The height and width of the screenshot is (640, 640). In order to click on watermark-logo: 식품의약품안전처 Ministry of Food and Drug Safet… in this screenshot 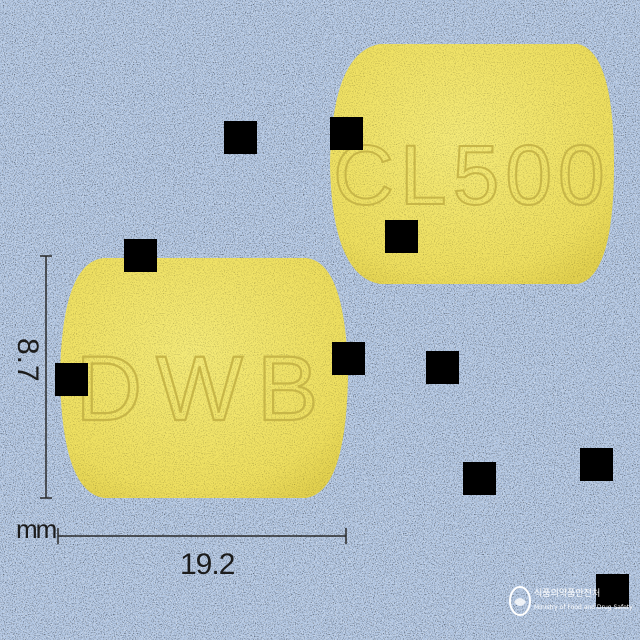, I will do `click(569, 602)`.